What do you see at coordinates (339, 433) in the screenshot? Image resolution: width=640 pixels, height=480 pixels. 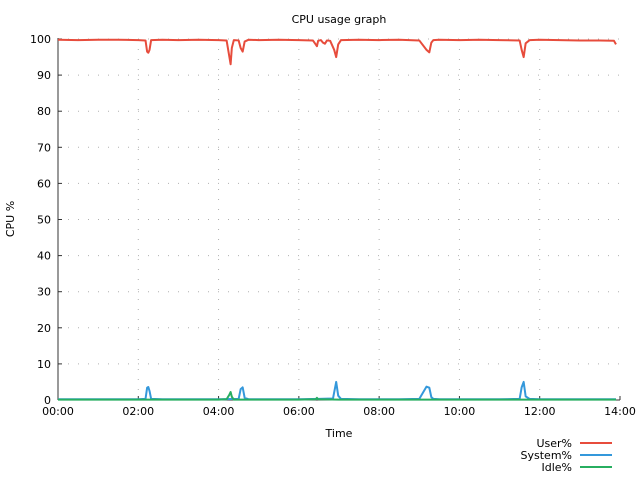 I see `x-axis-label: Time` at bounding box center [339, 433].